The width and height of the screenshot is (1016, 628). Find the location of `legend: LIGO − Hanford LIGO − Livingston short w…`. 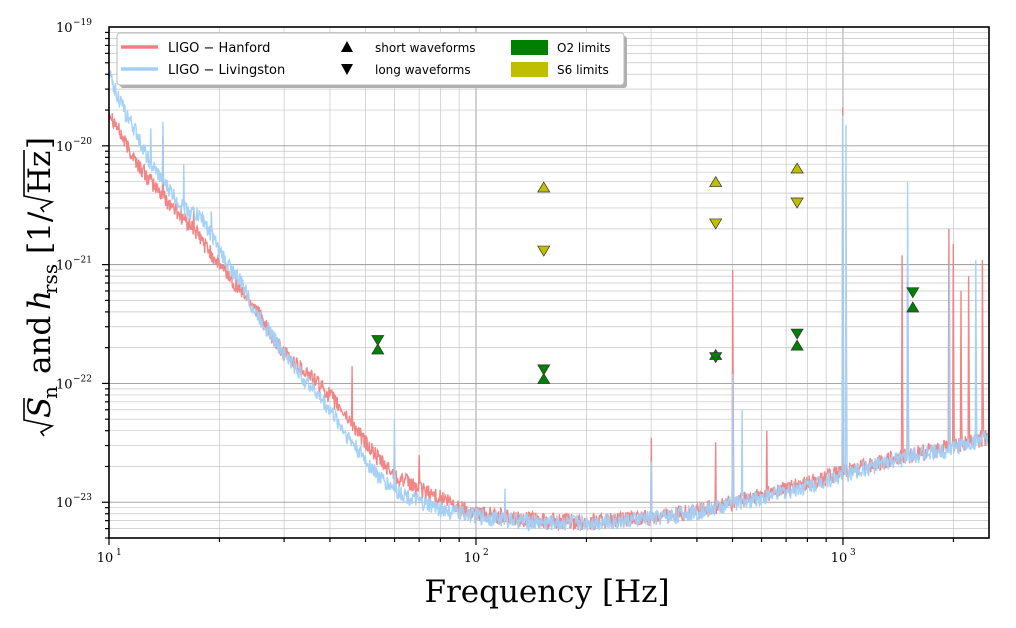

legend: LIGO − Hanford LIGO − Livingston short w… is located at coordinates (371, 60).